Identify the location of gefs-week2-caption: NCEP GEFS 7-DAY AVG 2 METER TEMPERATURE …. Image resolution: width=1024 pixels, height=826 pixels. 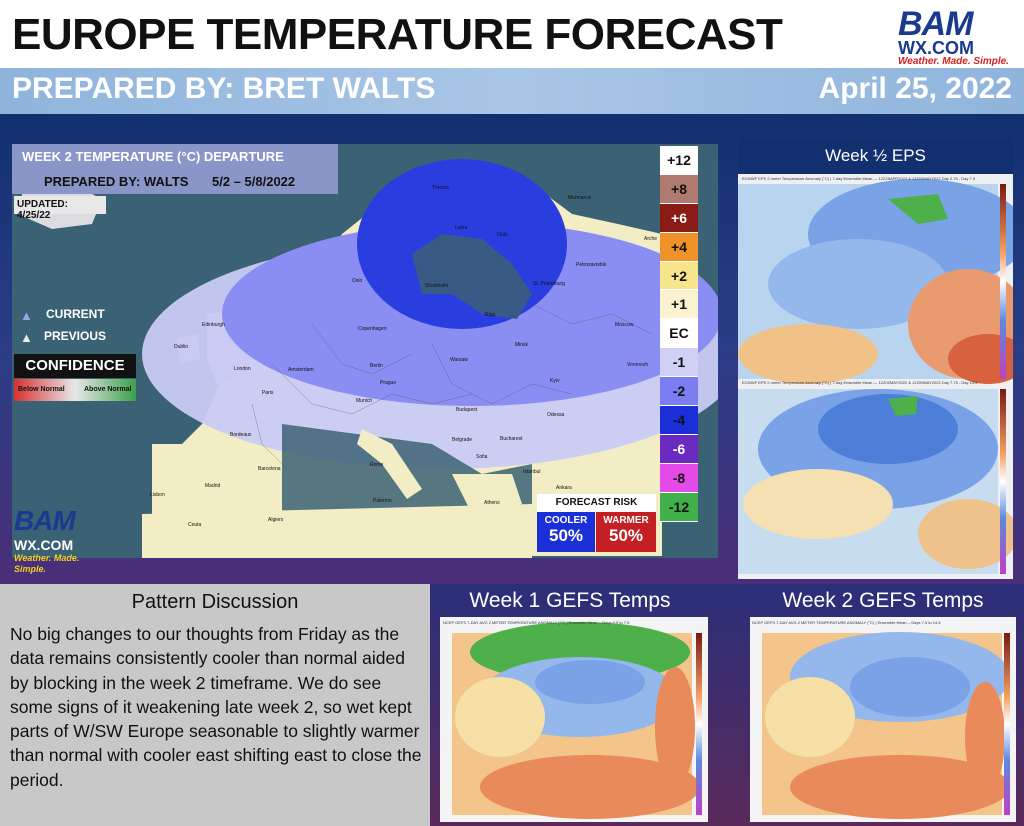
(846, 622).